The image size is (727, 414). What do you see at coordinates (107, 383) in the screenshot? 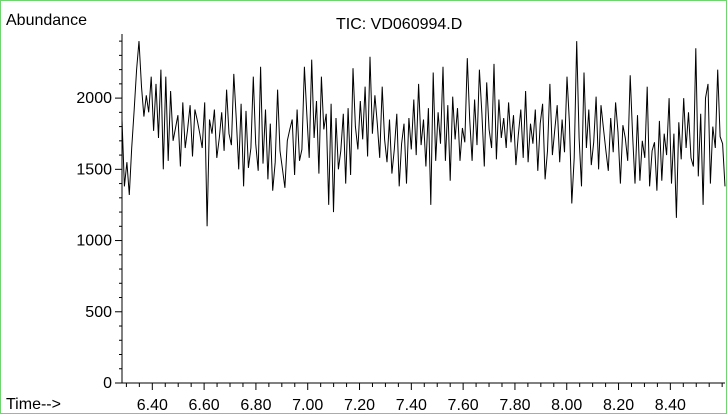
I see `y-tick-label: 0` at bounding box center [107, 383].